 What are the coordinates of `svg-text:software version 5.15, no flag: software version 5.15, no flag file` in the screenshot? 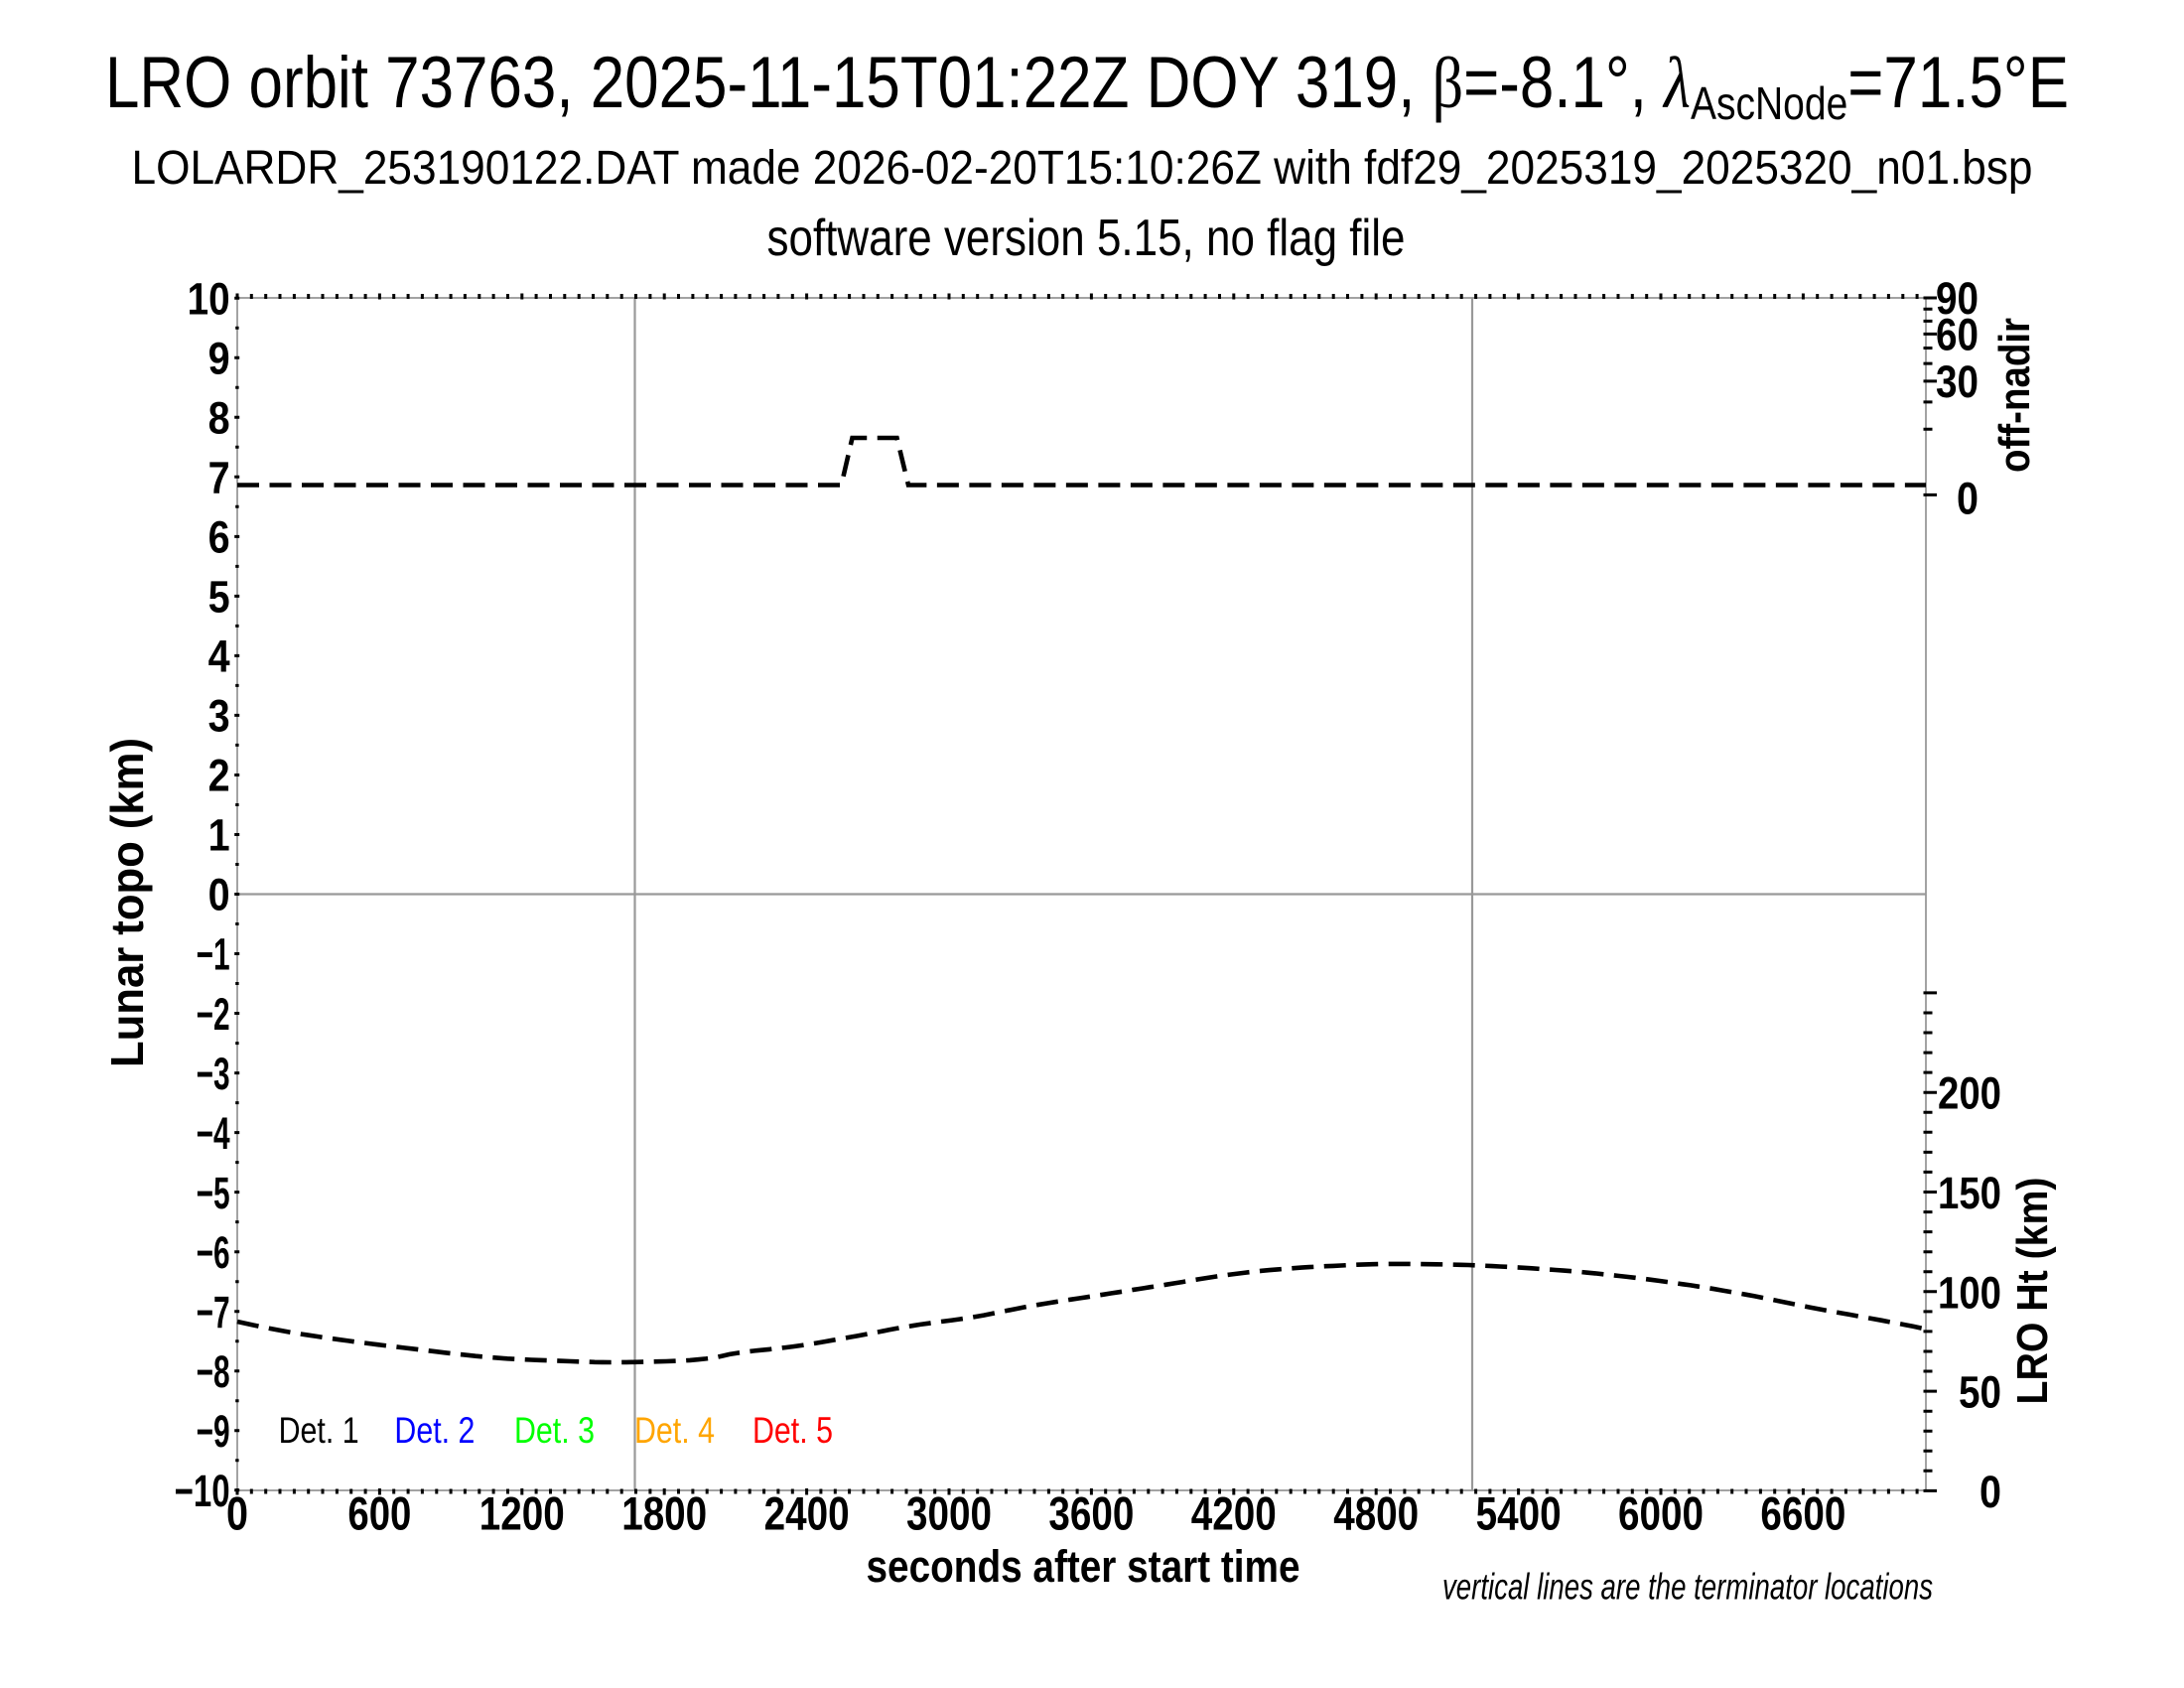 It's located at (1086, 238).